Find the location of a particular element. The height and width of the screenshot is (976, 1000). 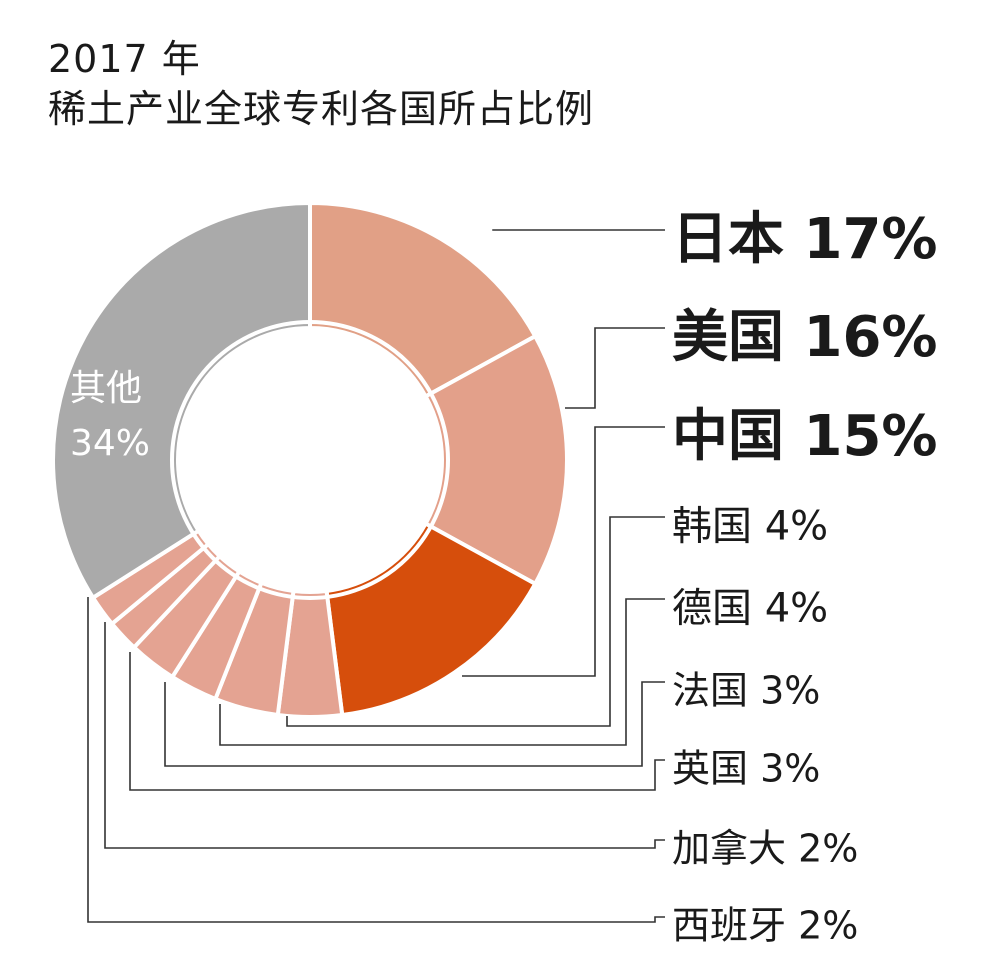

slice-label-8: 西班牙 2% is located at coordinates (765, 926).